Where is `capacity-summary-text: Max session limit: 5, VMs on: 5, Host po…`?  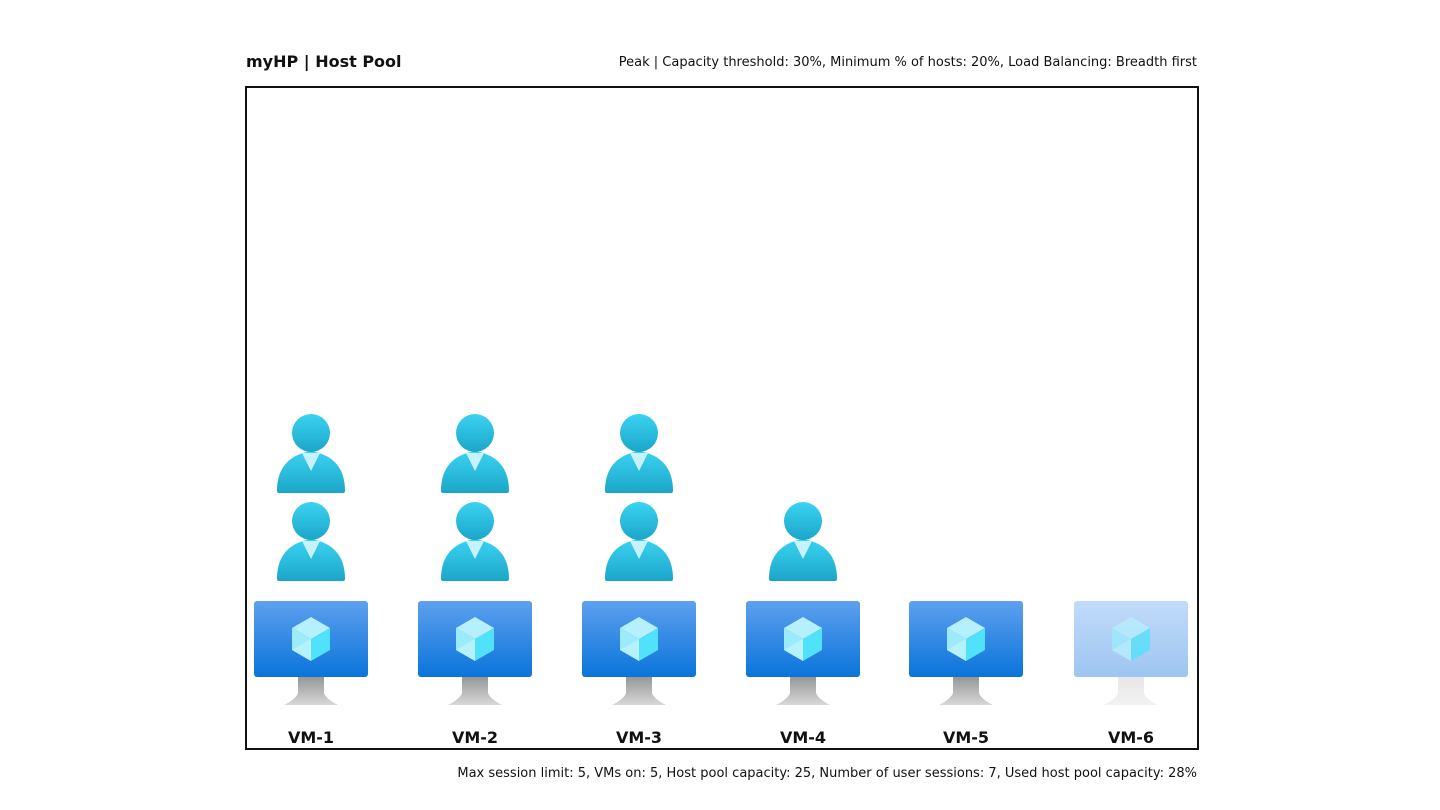
capacity-summary-text: Max session limit: 5, VMs on: 5, Host po… is located at coordinates (827, 773).